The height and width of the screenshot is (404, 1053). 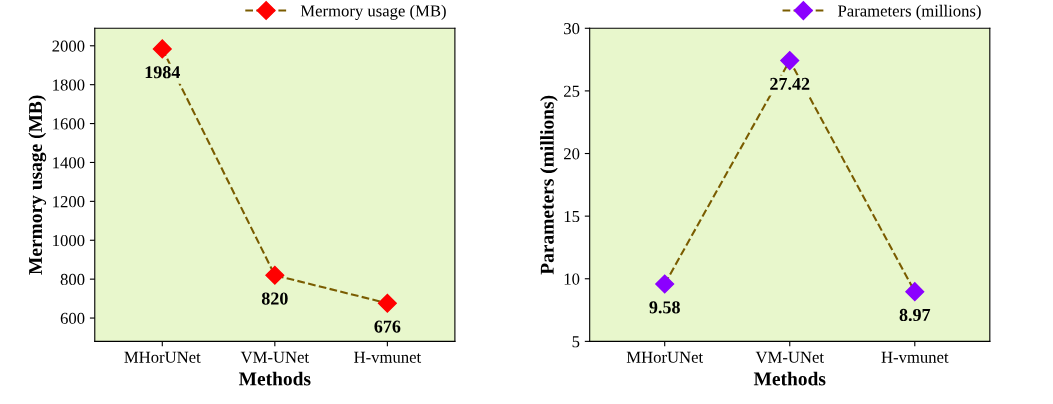 I want to click on y-tick-label: 5, so click(x=576, y=342).